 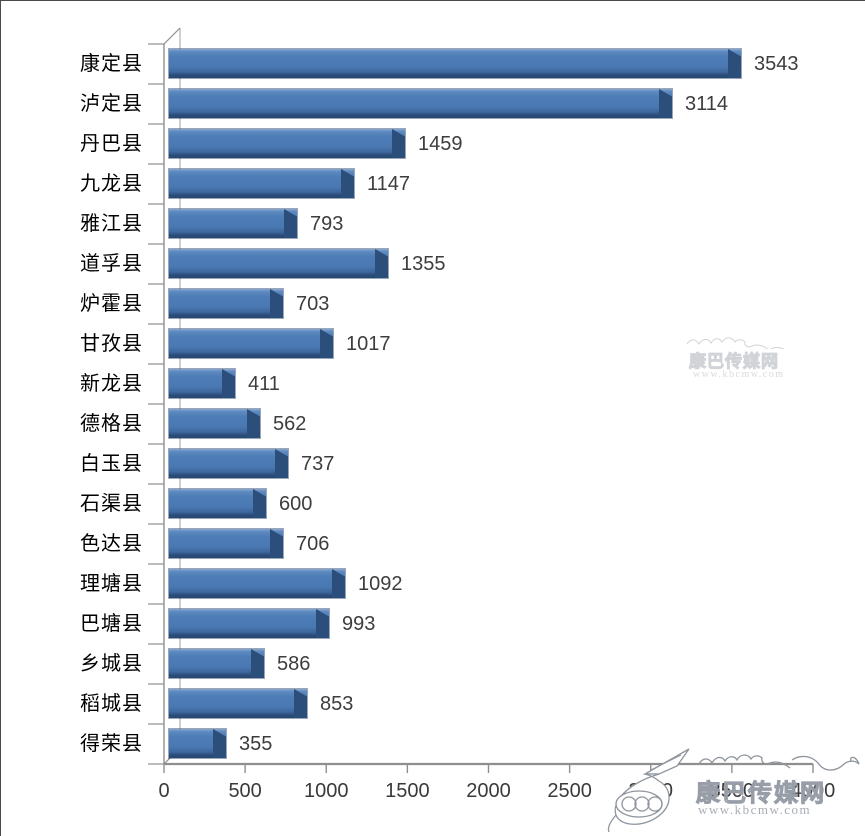 What do you see at coordinates (111, 224) in the screenshot?
I see `category-label: 雅江县` at bounding box center [111, 224].